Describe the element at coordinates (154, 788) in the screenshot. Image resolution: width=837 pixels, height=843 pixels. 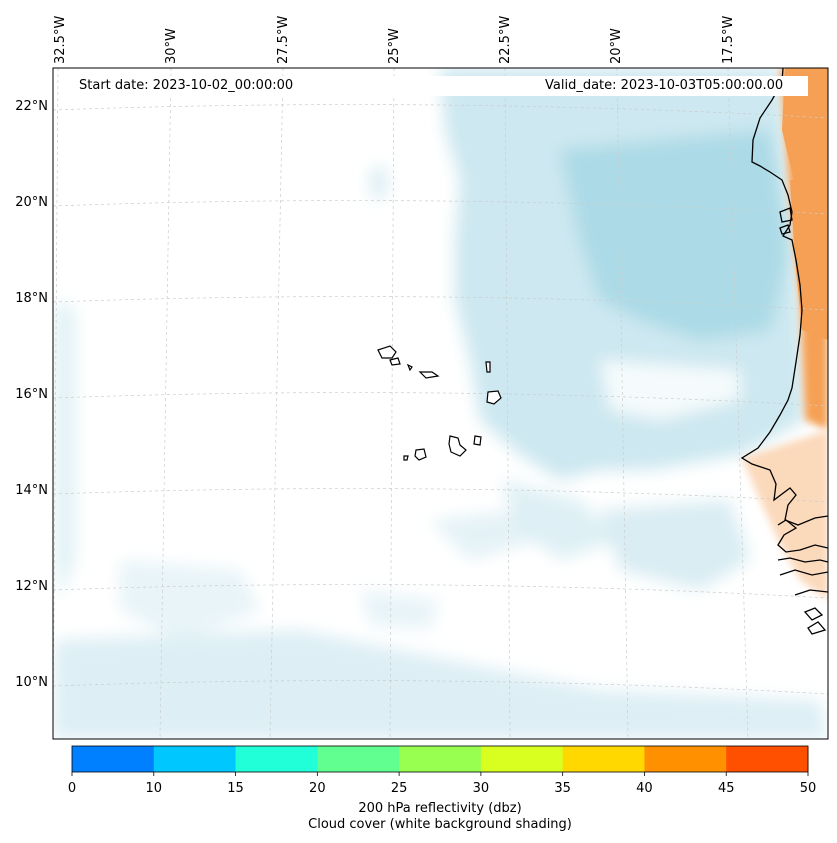
I see `colorbar-tick-label: 10` at that location.